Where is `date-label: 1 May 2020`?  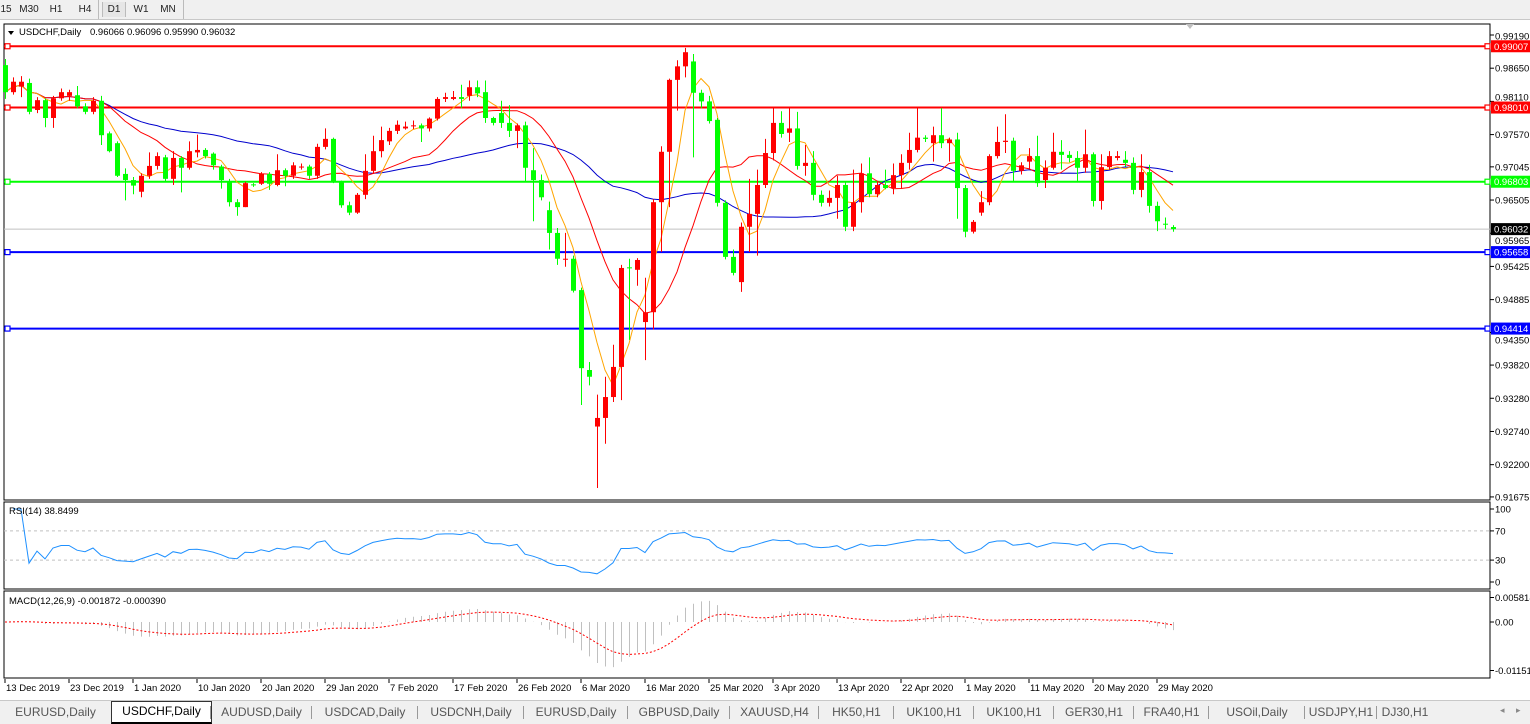 date-label: 1 May 2020 is located at coordinates (991, 688).